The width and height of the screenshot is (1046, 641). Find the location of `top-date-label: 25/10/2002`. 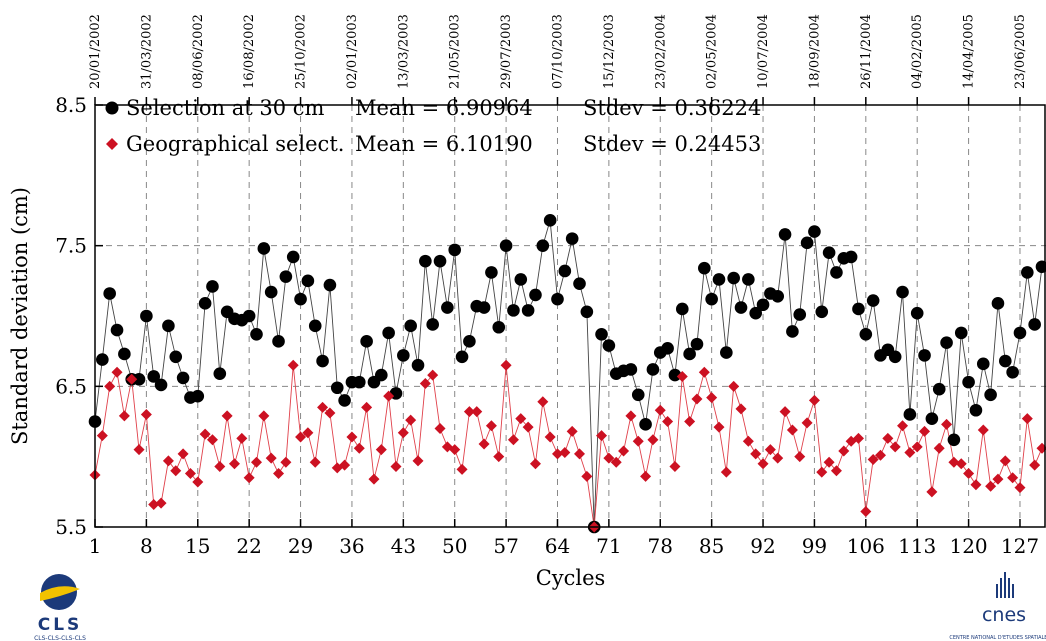

top-date-label: 25/10/2002 is located at coordinates (301, 51).